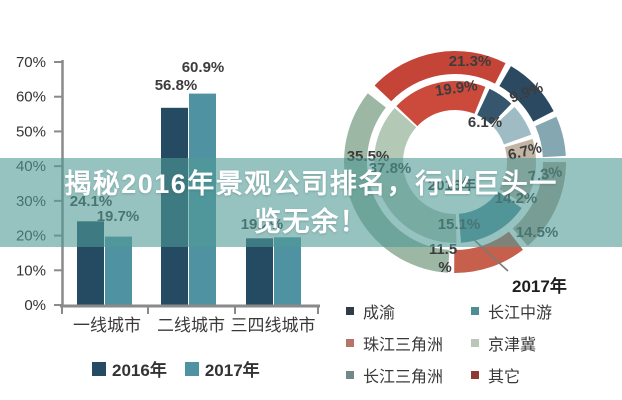 Image resolution: width=622 pixels, height=400 pixels. Describe the element at coordinates (176, 368) in the screenshot. I see `bar-chart-legend: 2016年 2017年` at that location.